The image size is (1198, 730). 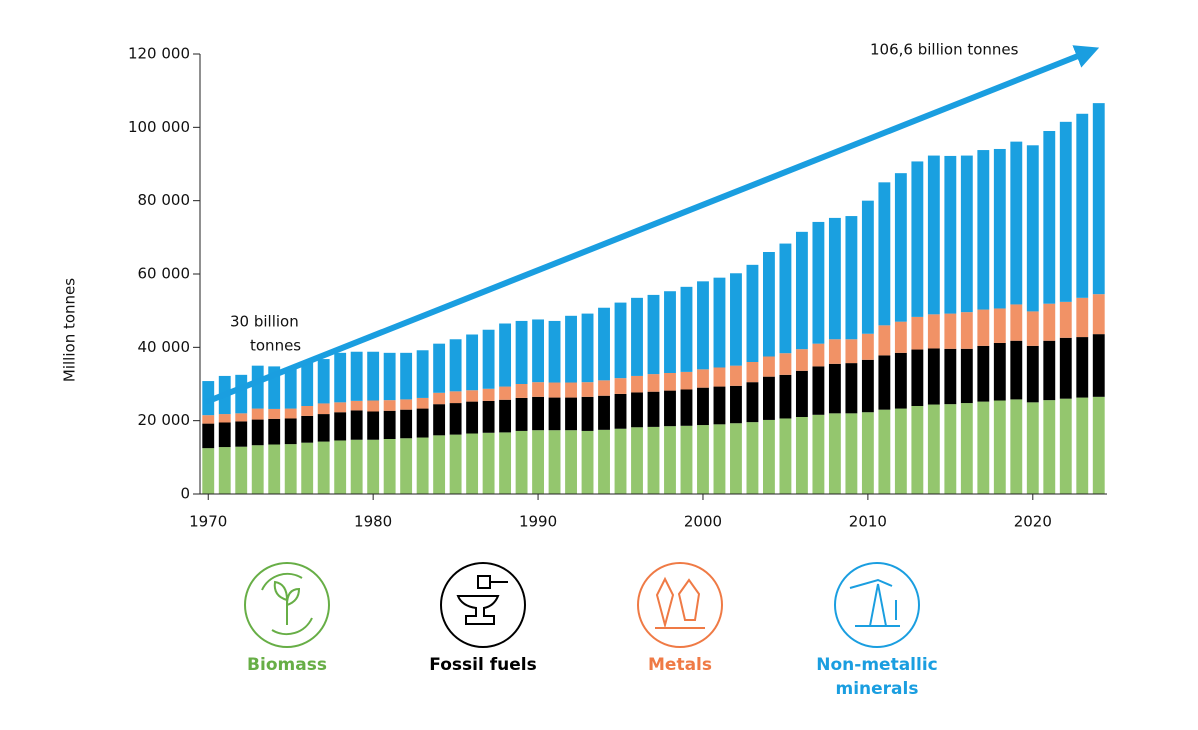 I want to click on annotation: 106,6 billion tonnes, so click(x=944, y=50).